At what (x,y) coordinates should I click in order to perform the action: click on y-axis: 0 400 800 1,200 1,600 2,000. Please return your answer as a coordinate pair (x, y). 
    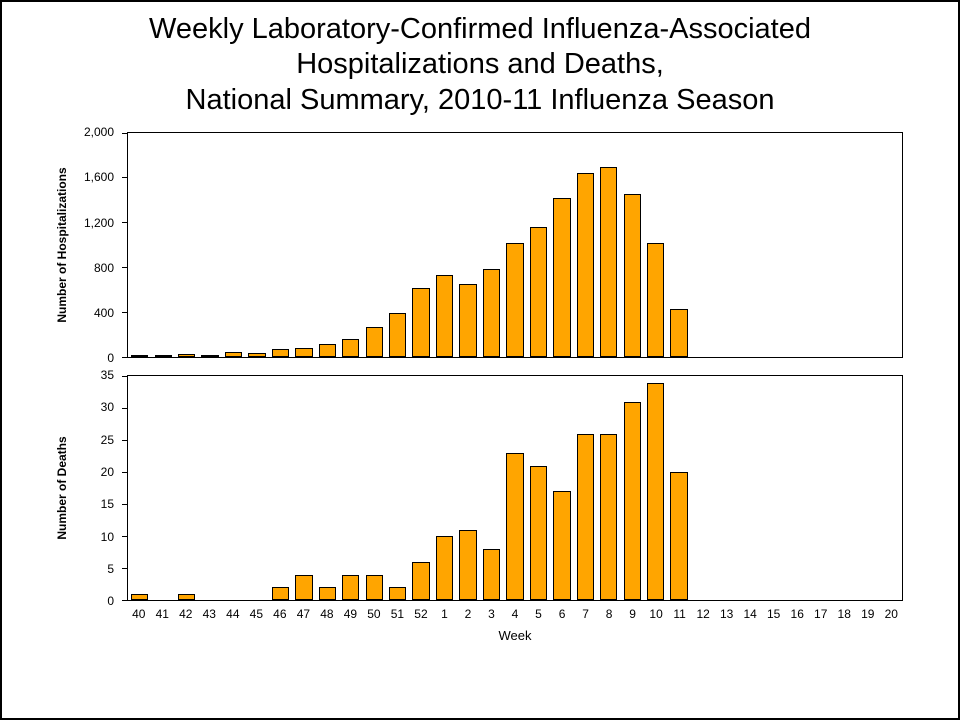
    Looking at the image, I should click on (62, 245).